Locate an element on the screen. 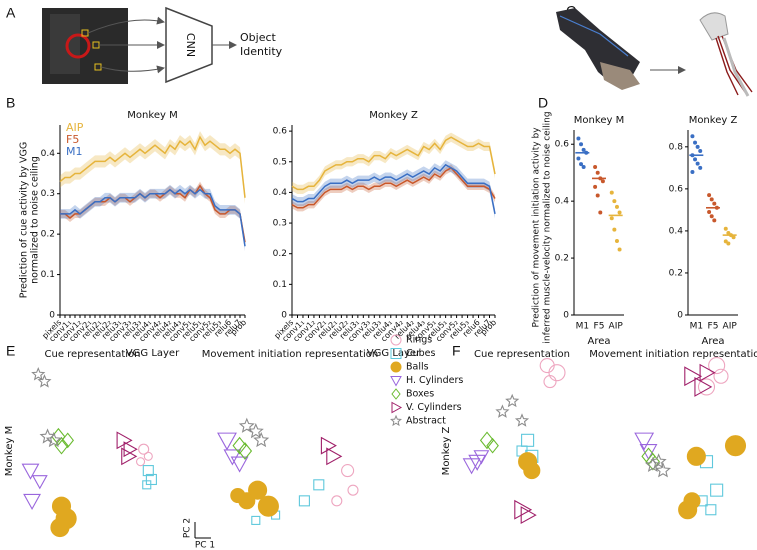 The image size is (757, 550). object is located at coordinates (78, 46).